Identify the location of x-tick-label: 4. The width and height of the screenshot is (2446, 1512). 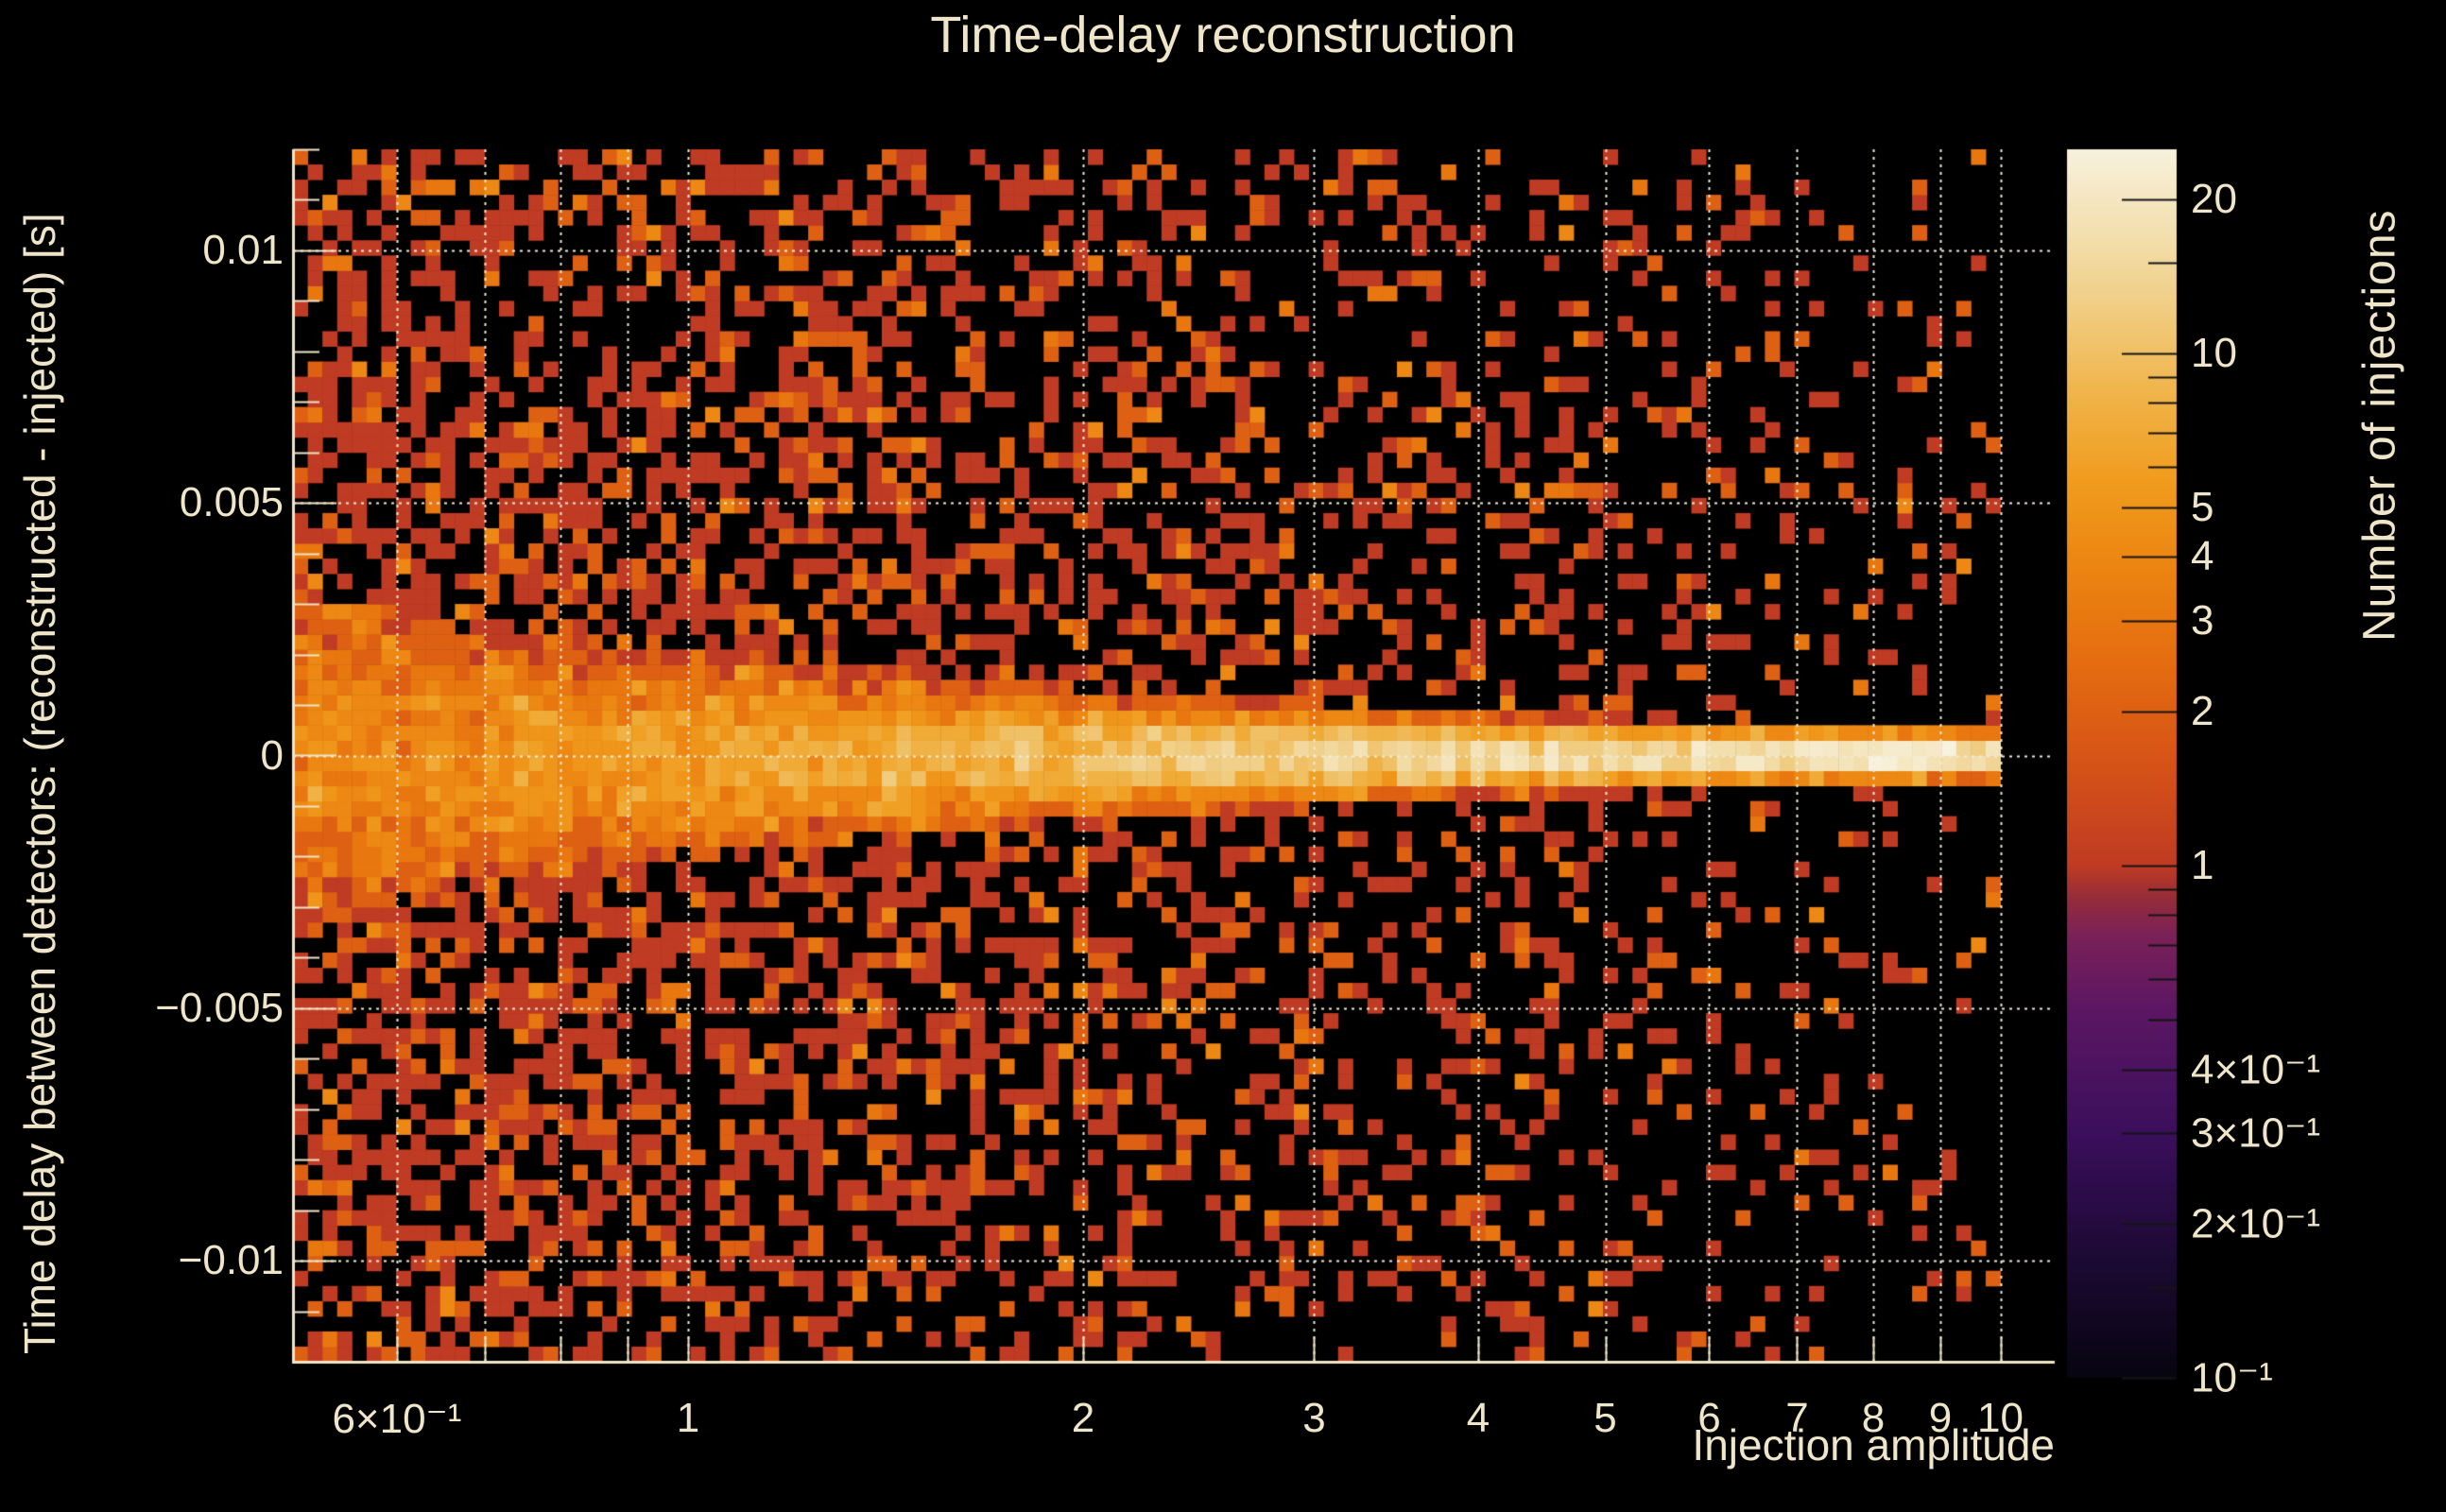
(1478, 1418).